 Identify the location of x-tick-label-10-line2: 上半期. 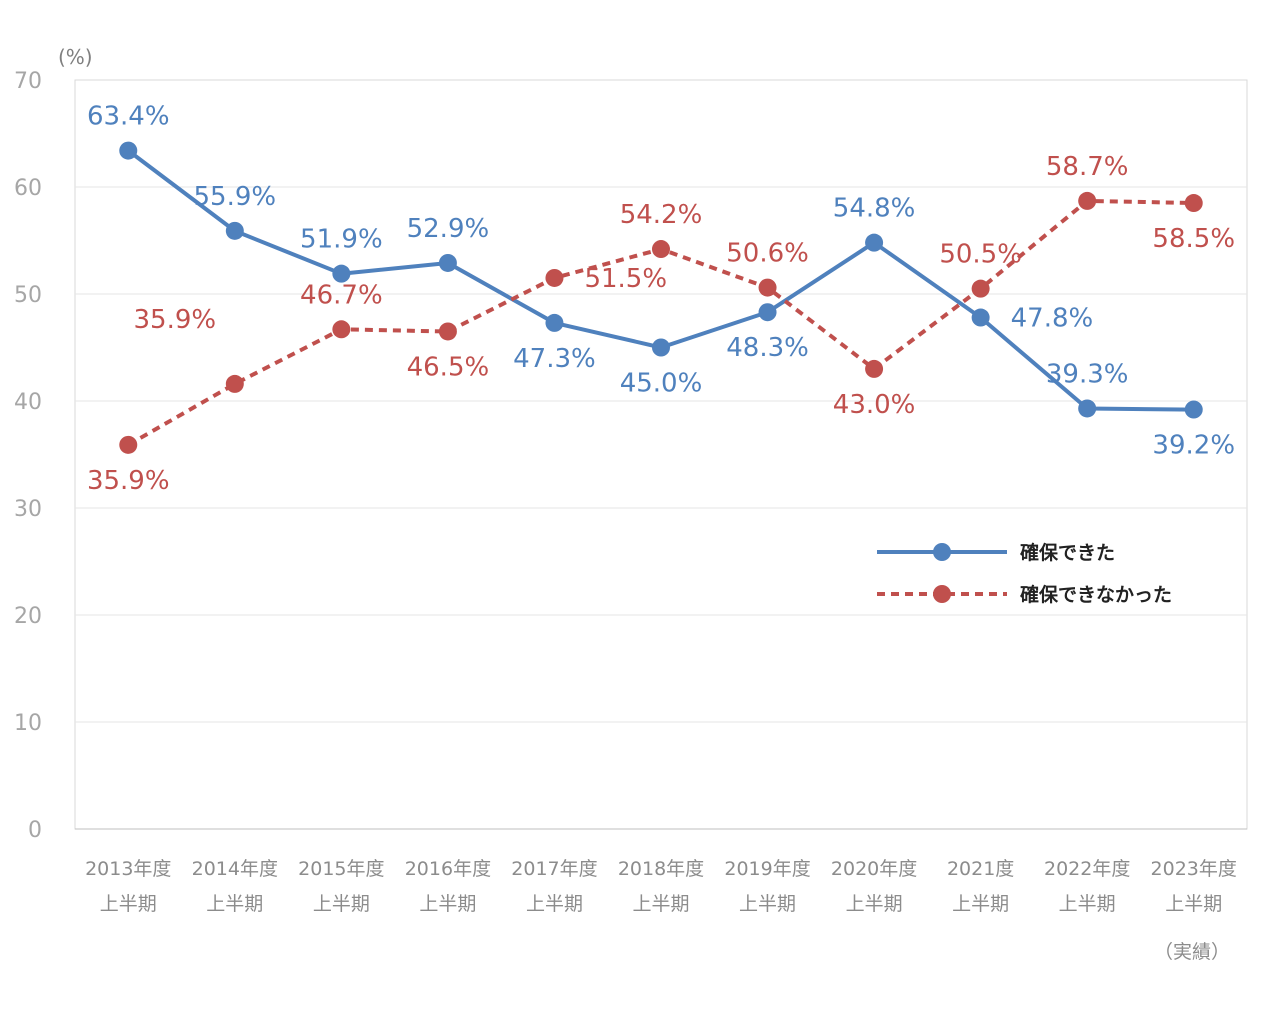
(1193, 904).